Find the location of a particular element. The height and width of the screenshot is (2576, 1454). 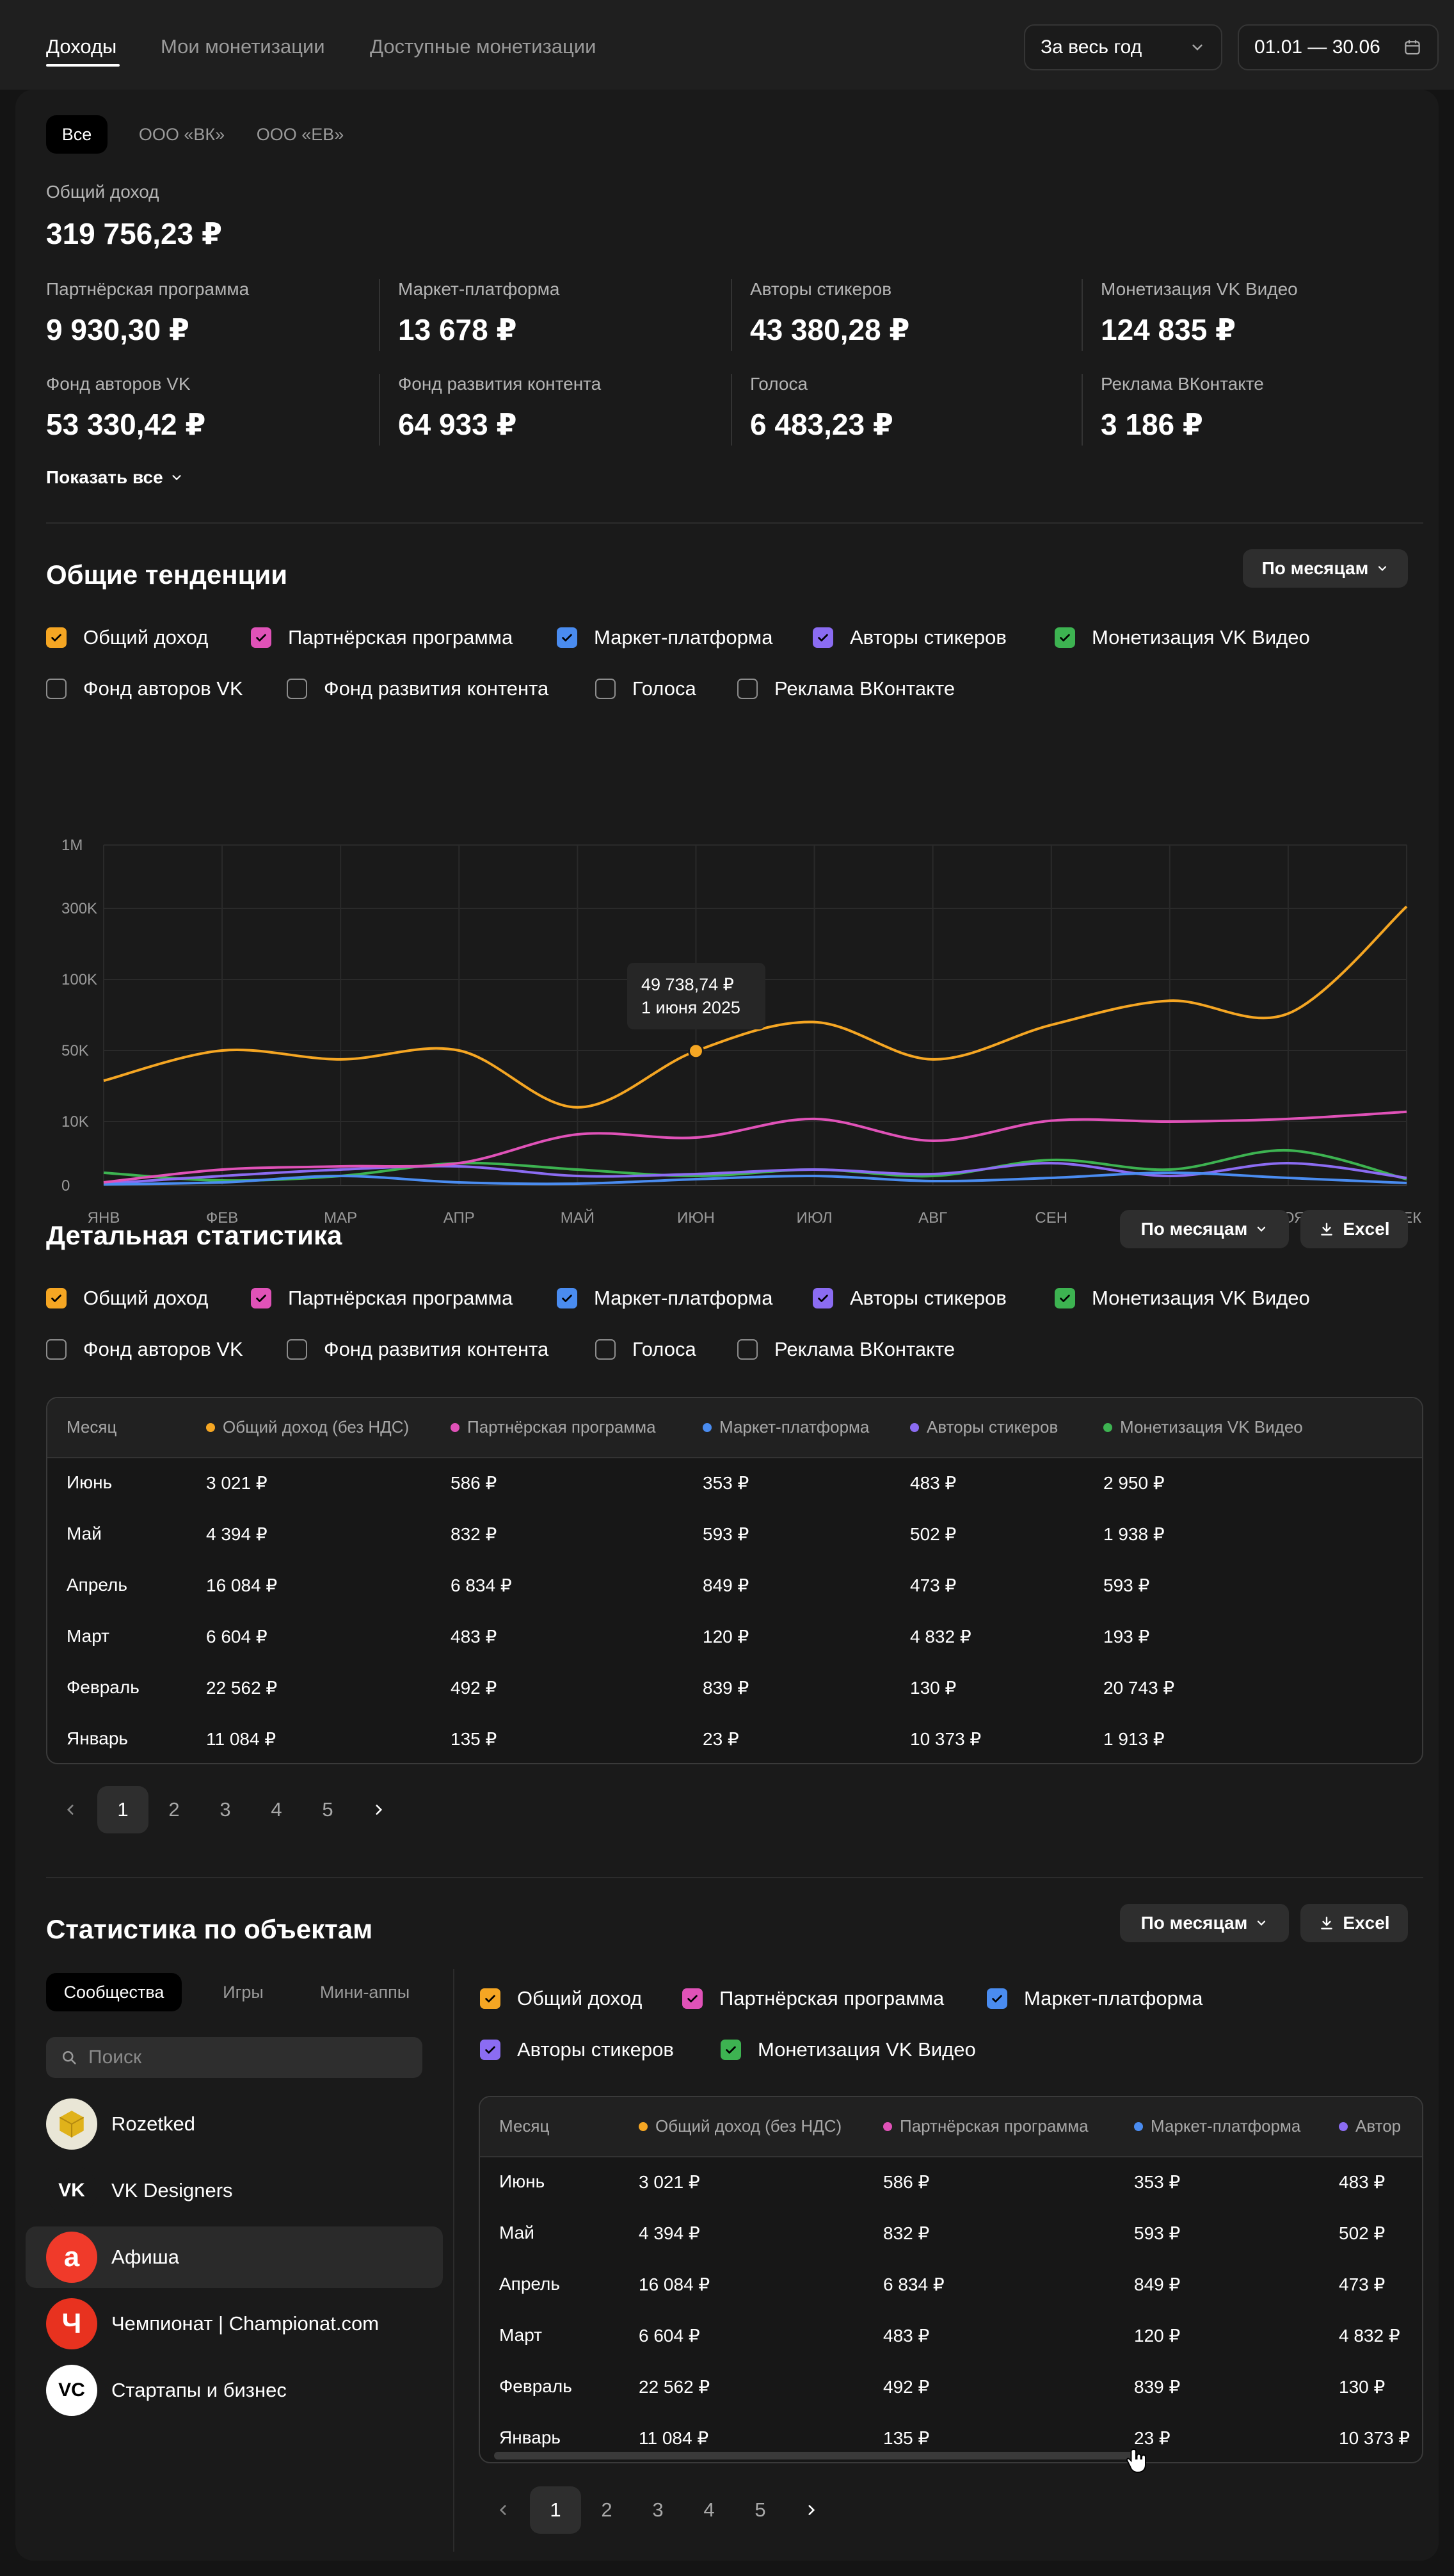

column-header: Авторы стикеров is located at coordinates (984, 1427).